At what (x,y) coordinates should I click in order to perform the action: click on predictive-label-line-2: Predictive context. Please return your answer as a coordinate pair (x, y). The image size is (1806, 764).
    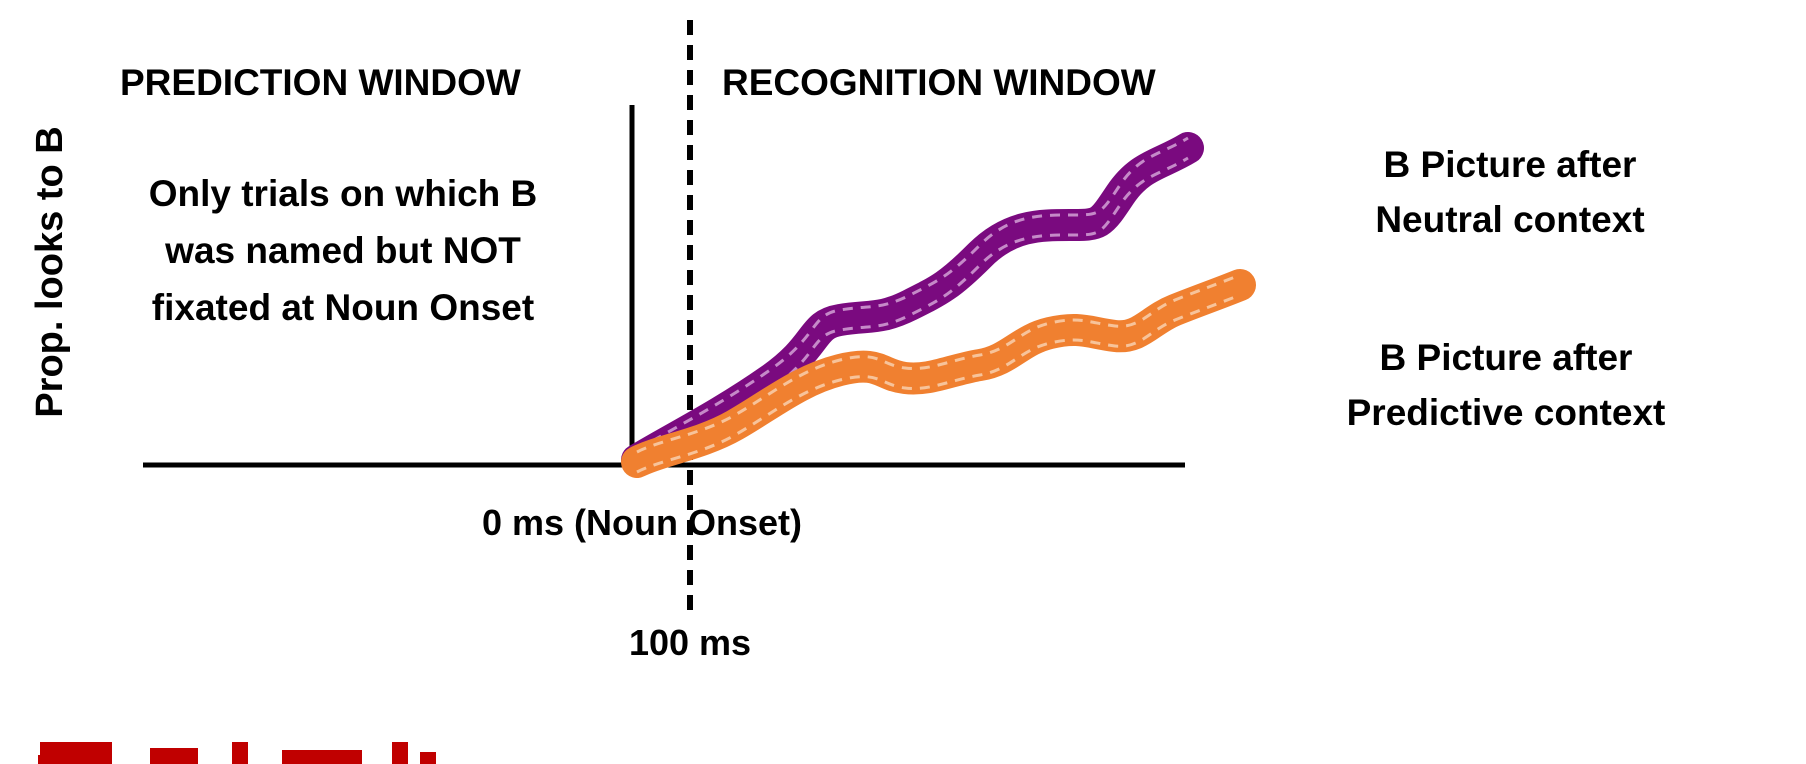
    Looking at the image, I should click on (1506, 412).